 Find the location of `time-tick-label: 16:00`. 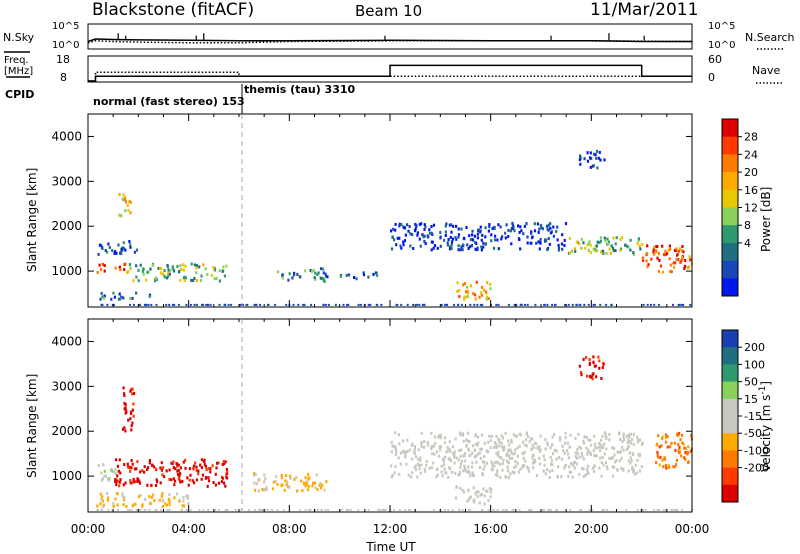

time-tick-label: 16:00 is located at coordinates (490, 529).